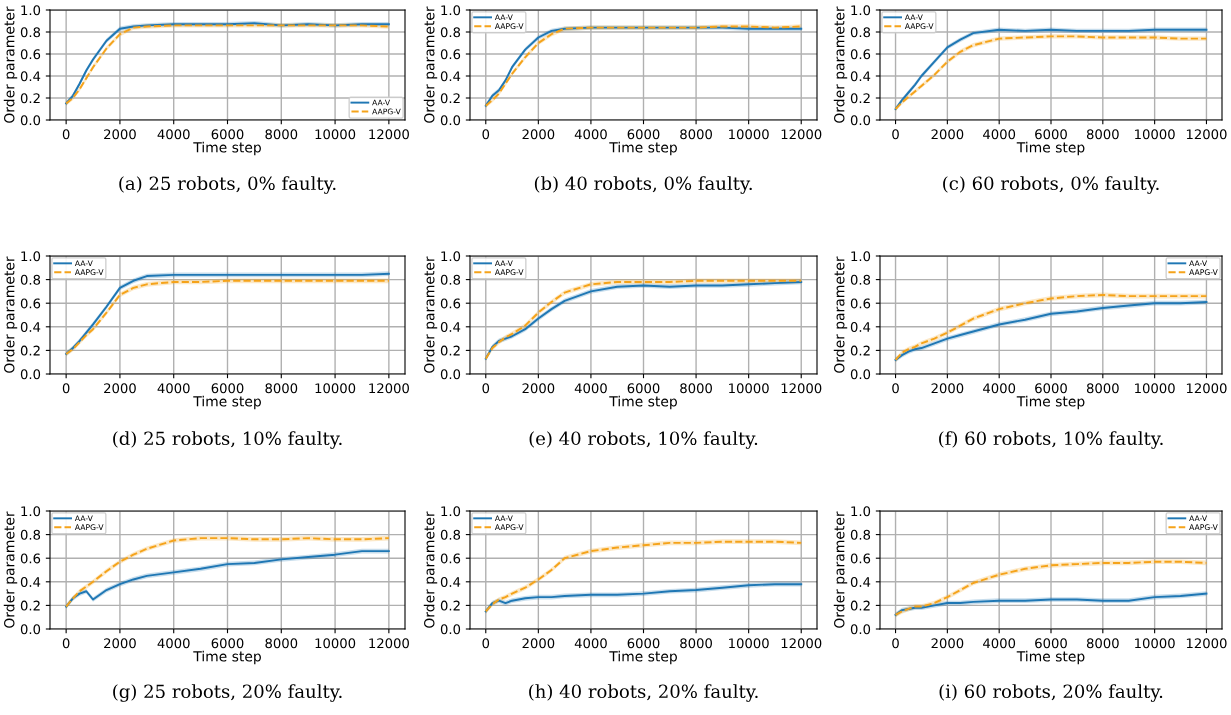 This screenshot has height=715, width=1231. Describe the element at coordinates (227, 693) in the screenshot. I see `text: (g) 25 robots, 20% faulty.` at that location.